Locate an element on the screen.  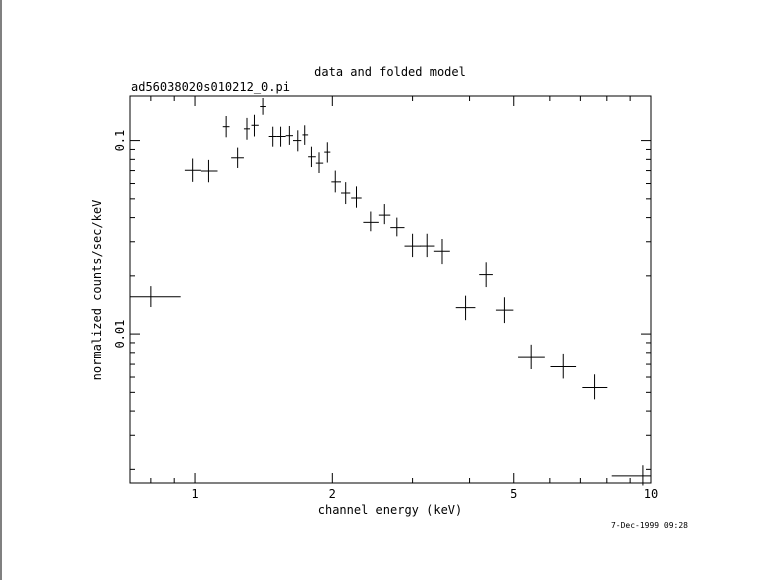
chart-subtitle: ad56038020s010212_0.pi is located at coordinates (210, 87).